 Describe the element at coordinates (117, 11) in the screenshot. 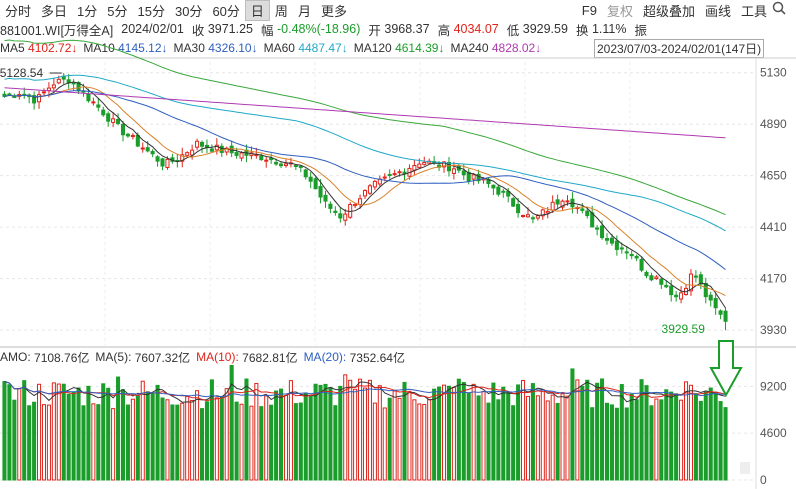

I see `tab-5min: 5分` at that location.